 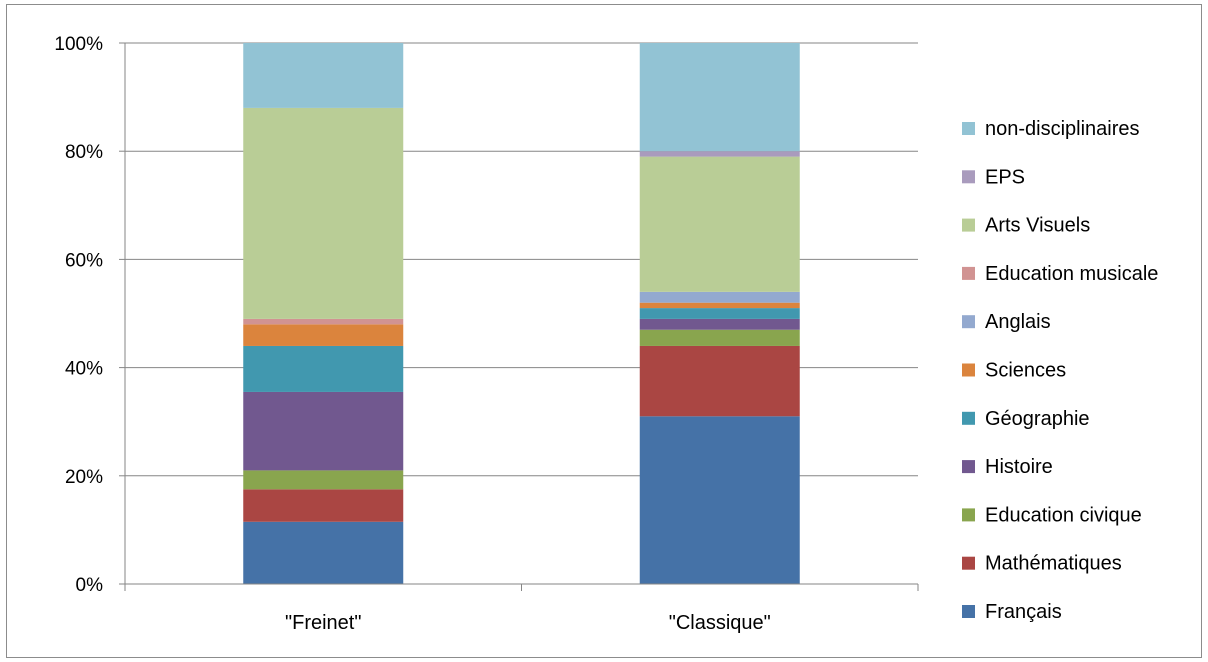 What do you see at coordinates (1023, 612) in the screenshot?
I see `legend-label: Français` at bounding box center [1023, 612].